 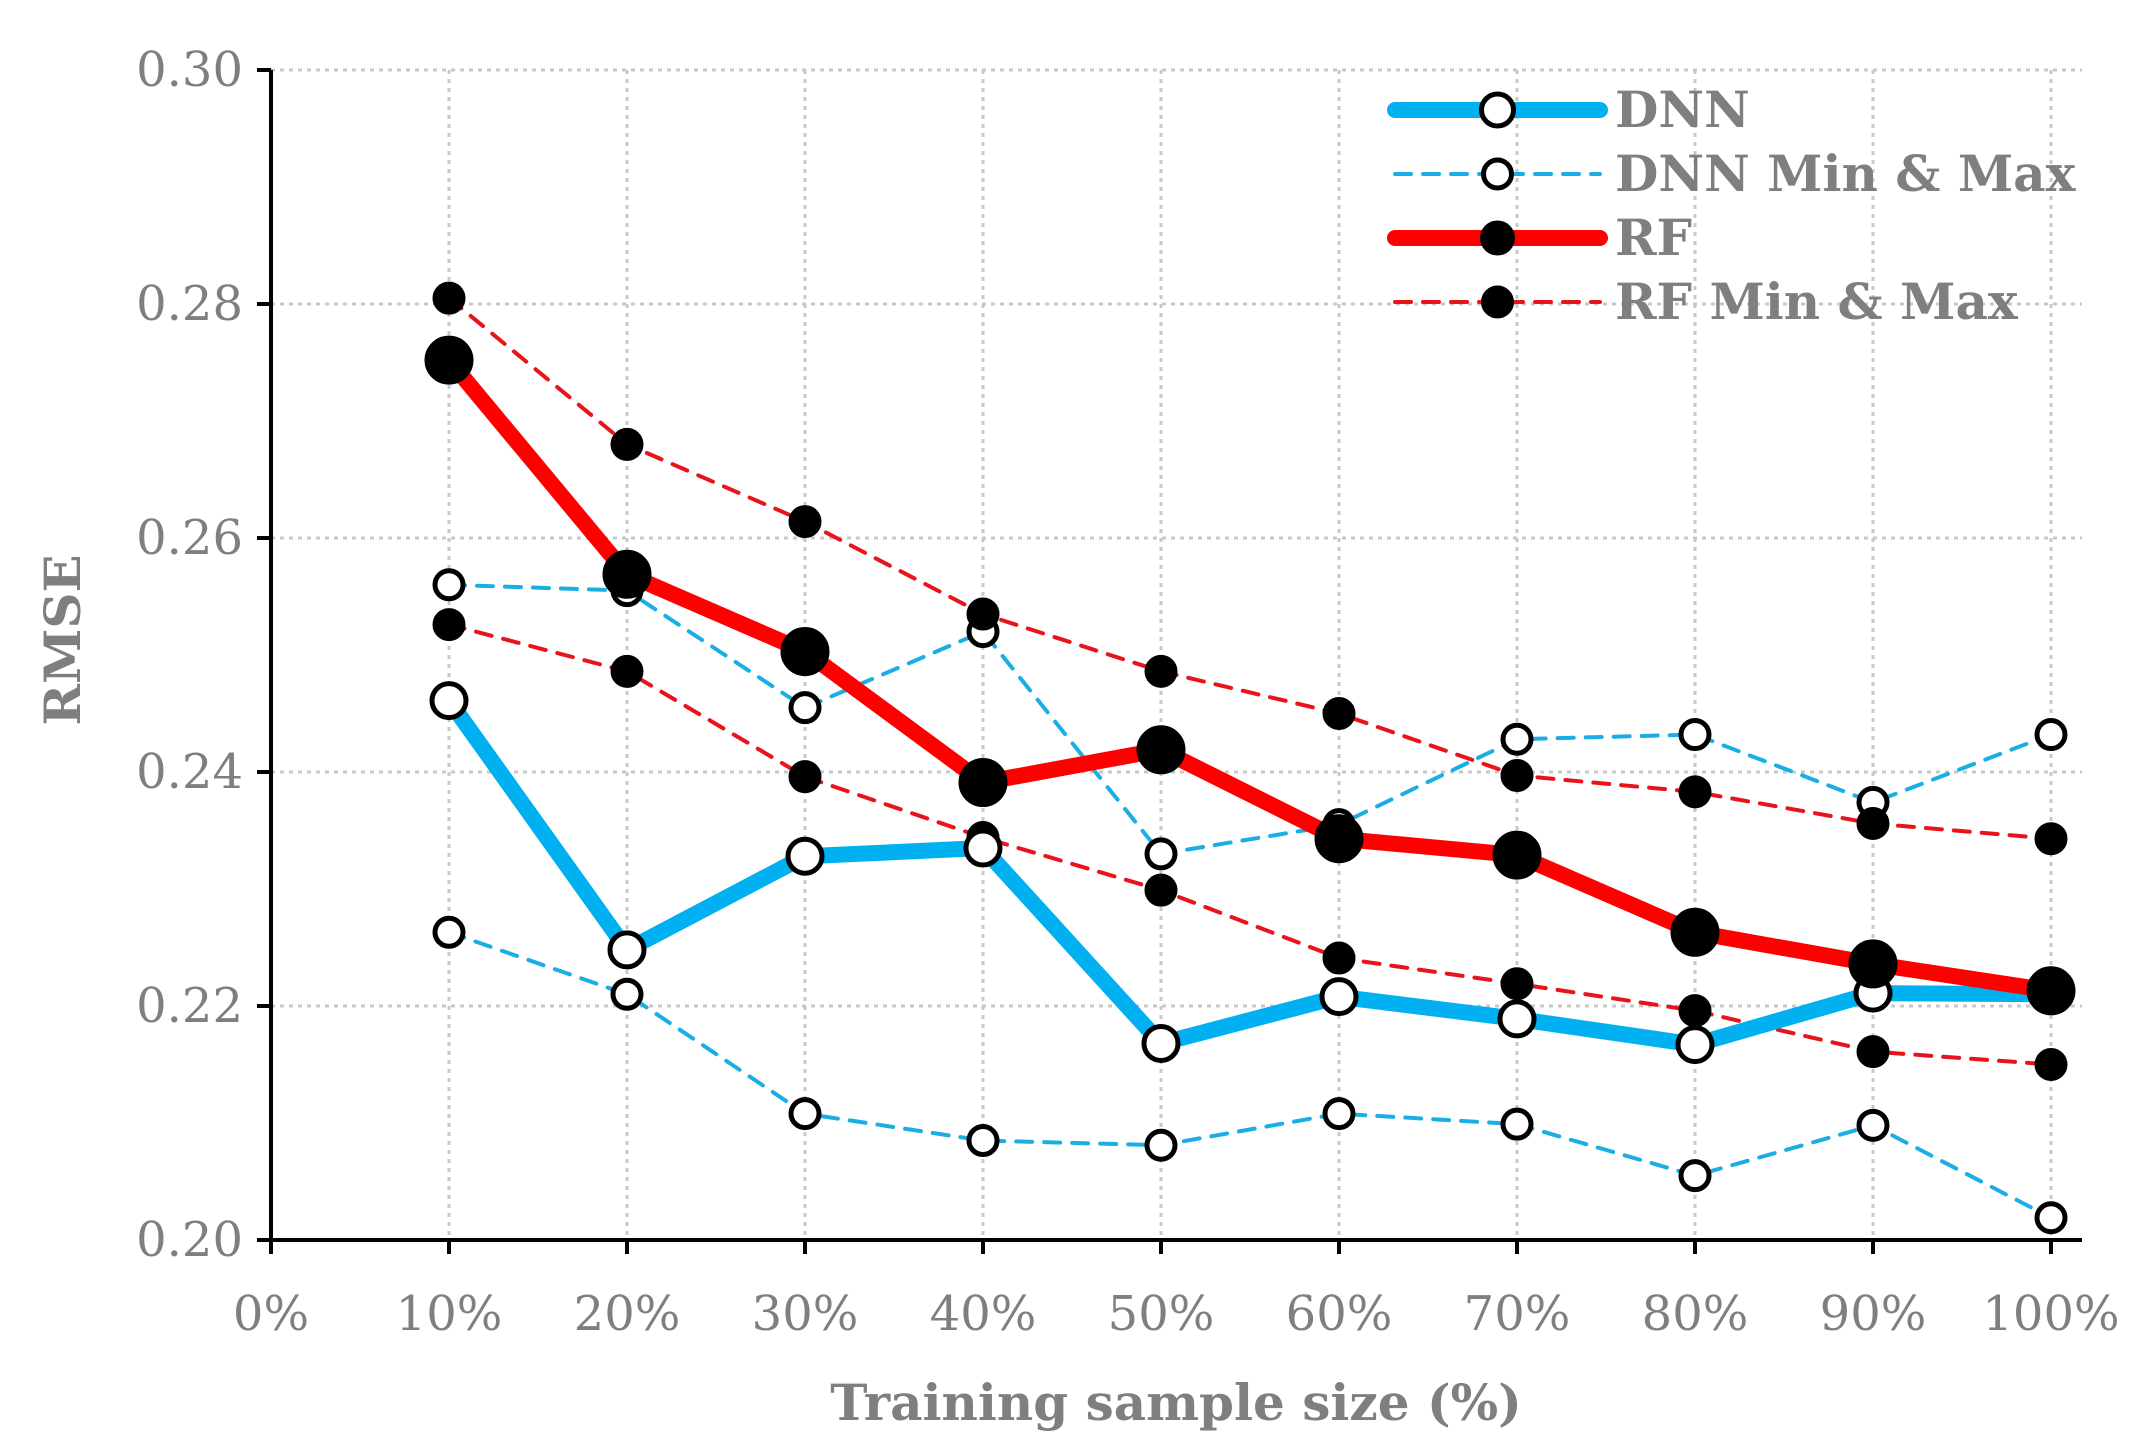 I want to click on x-tick-label: 70%, so click(x=1517, y=1314).